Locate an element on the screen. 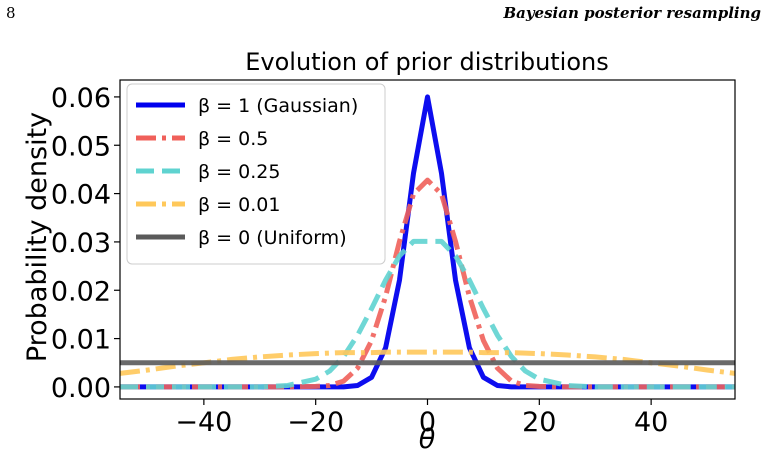  x-tick-label: −40 is located at coordinates (203, 422).